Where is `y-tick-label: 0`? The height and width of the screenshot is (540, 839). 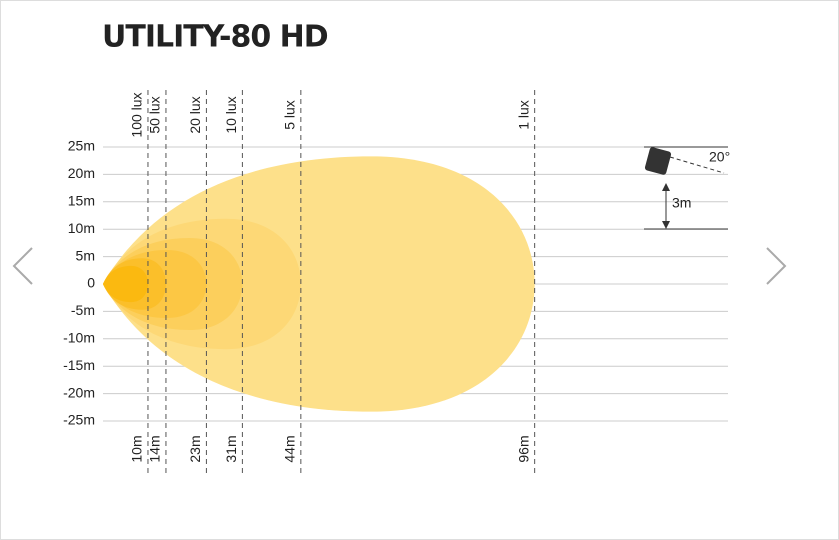
y-tick-label: 0 is located at coordinates (91, 283).